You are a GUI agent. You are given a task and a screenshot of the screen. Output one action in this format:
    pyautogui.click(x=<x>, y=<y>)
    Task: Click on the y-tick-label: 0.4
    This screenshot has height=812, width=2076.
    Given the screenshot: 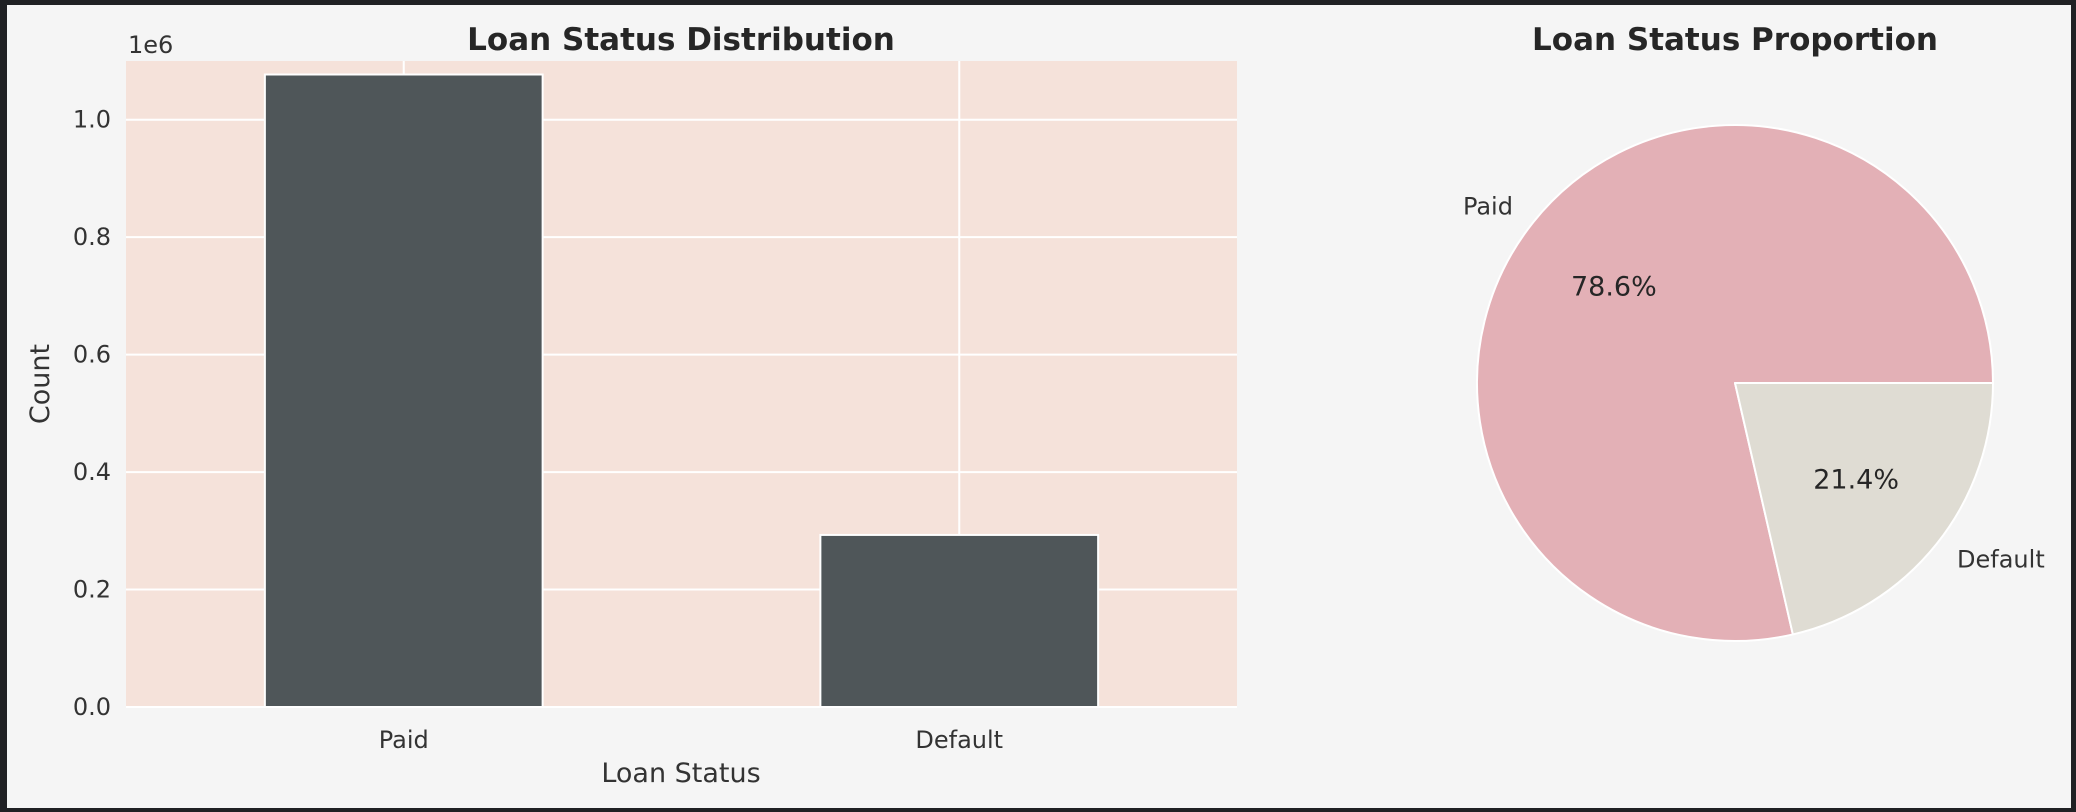 What is the action you would take?
    pyautogui.click(x=92, y=472)
    